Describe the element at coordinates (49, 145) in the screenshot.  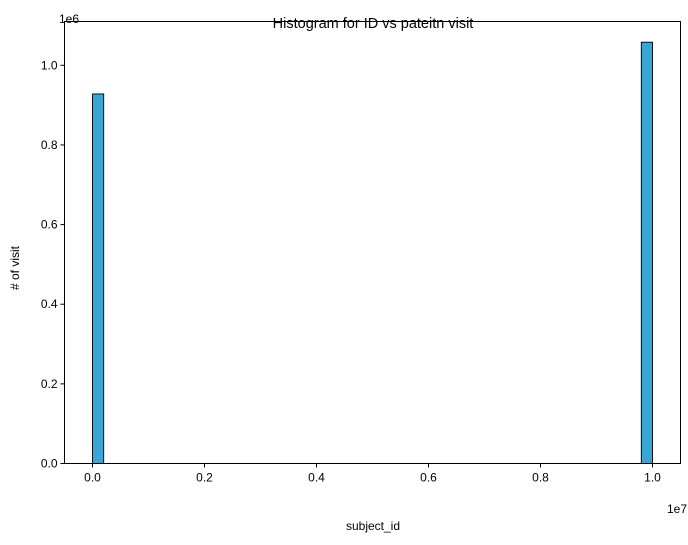
I see `y-tick-label: 0.8` at that location.